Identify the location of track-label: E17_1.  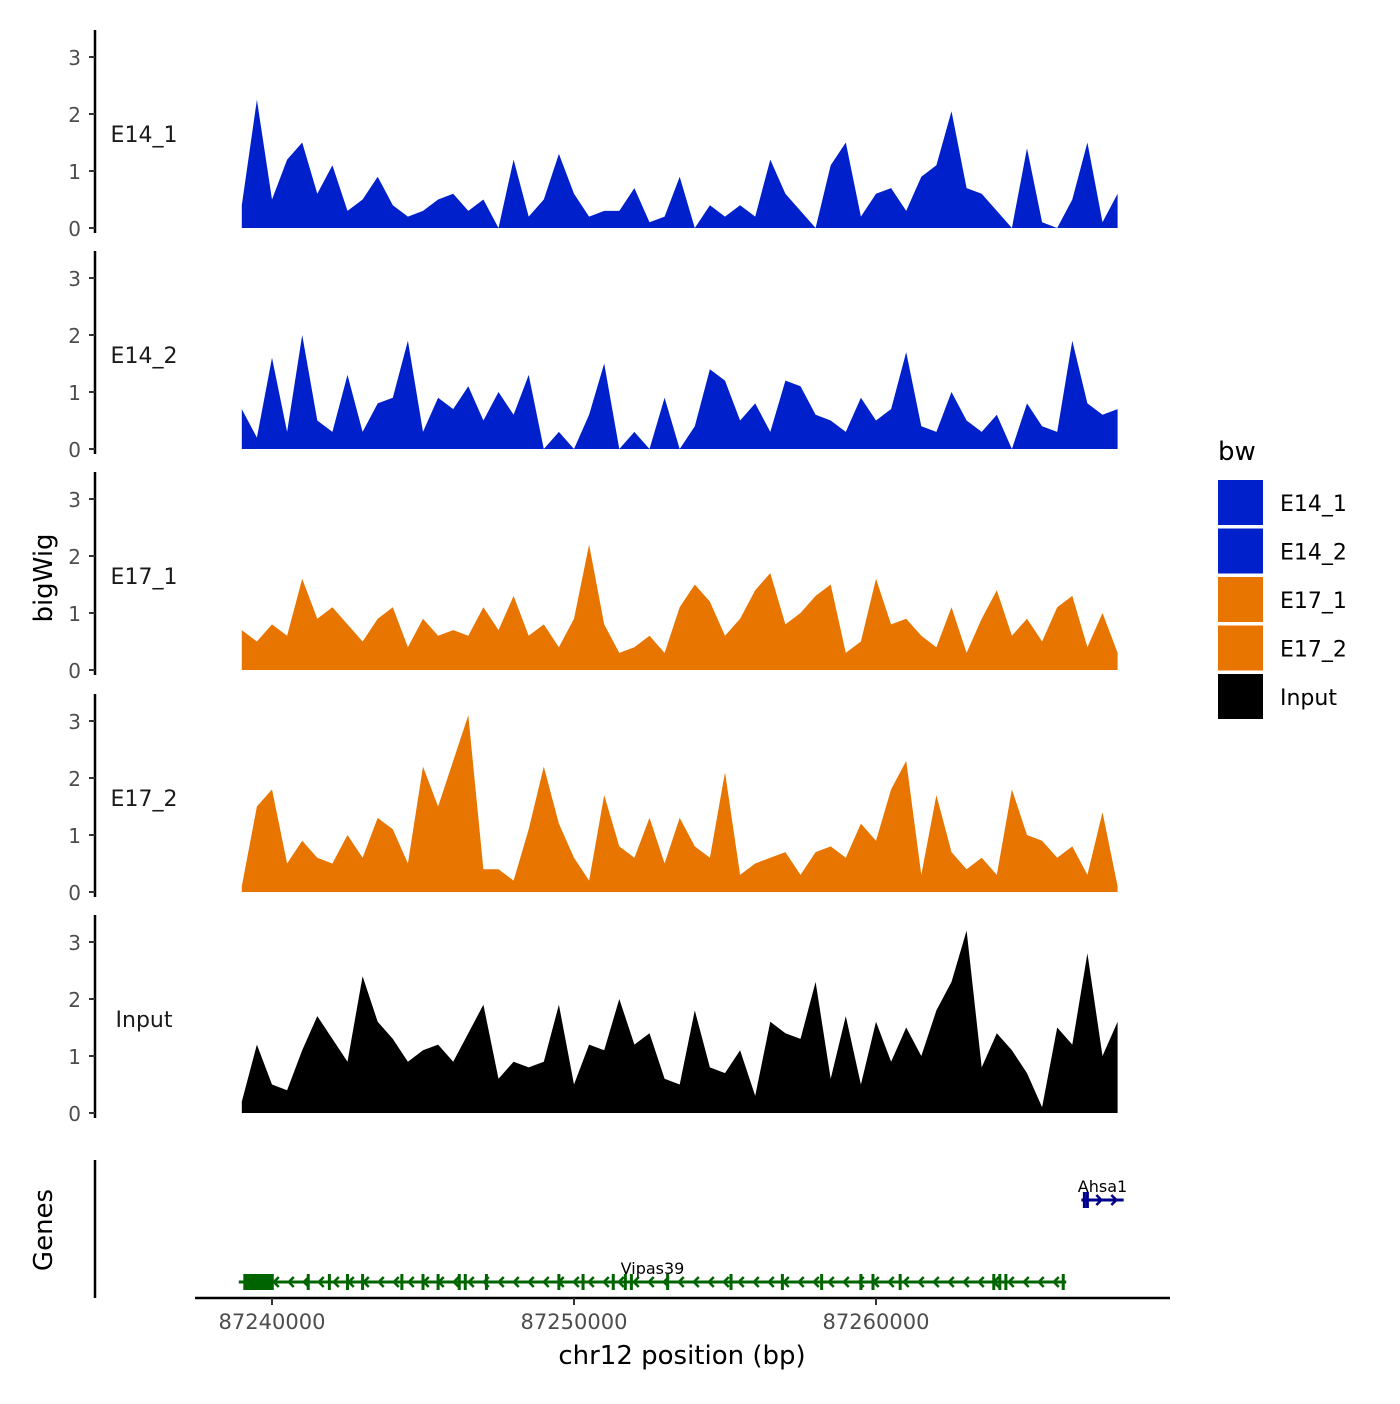
(144, 577).